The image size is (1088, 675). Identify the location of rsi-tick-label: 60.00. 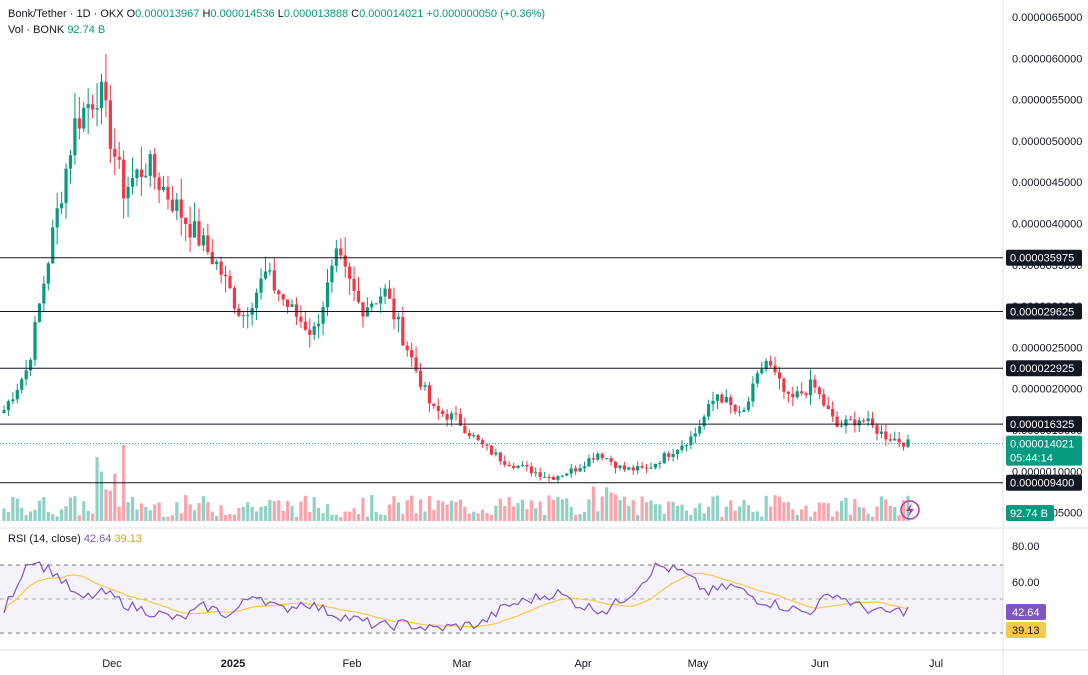
(1026, 583).